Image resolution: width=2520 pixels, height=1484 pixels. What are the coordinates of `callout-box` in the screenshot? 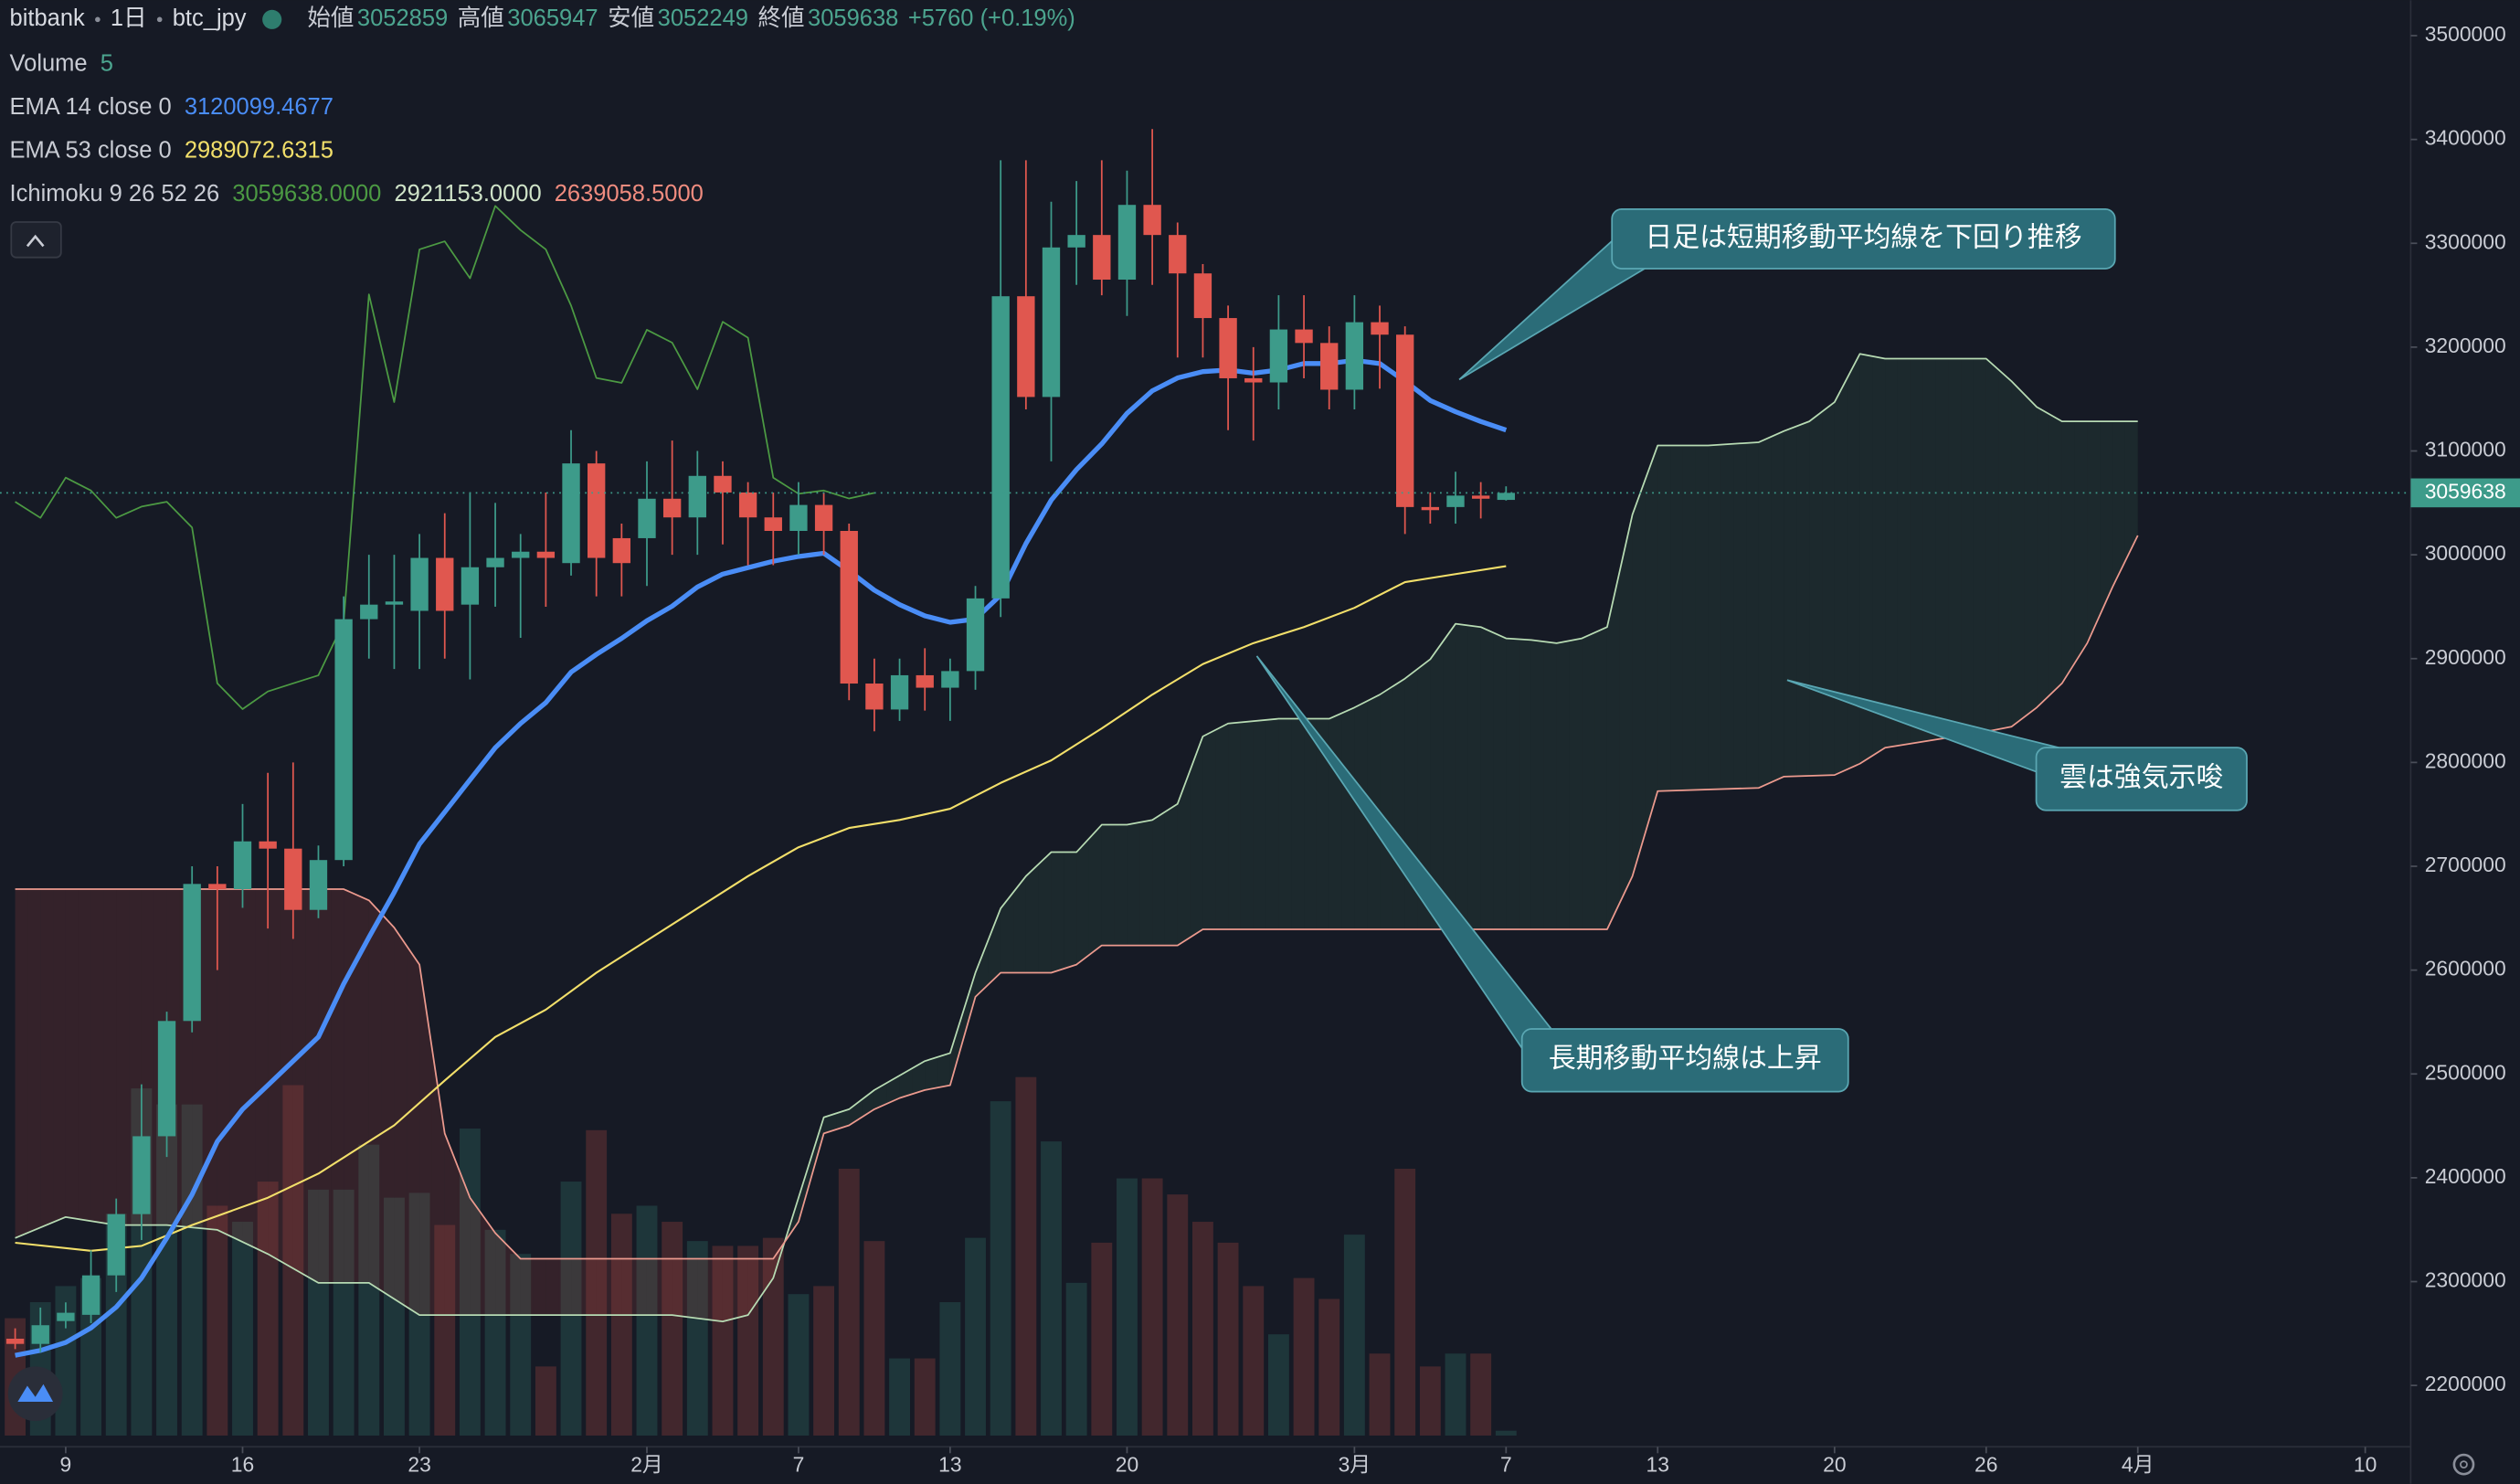 It's located at (2142, 779).